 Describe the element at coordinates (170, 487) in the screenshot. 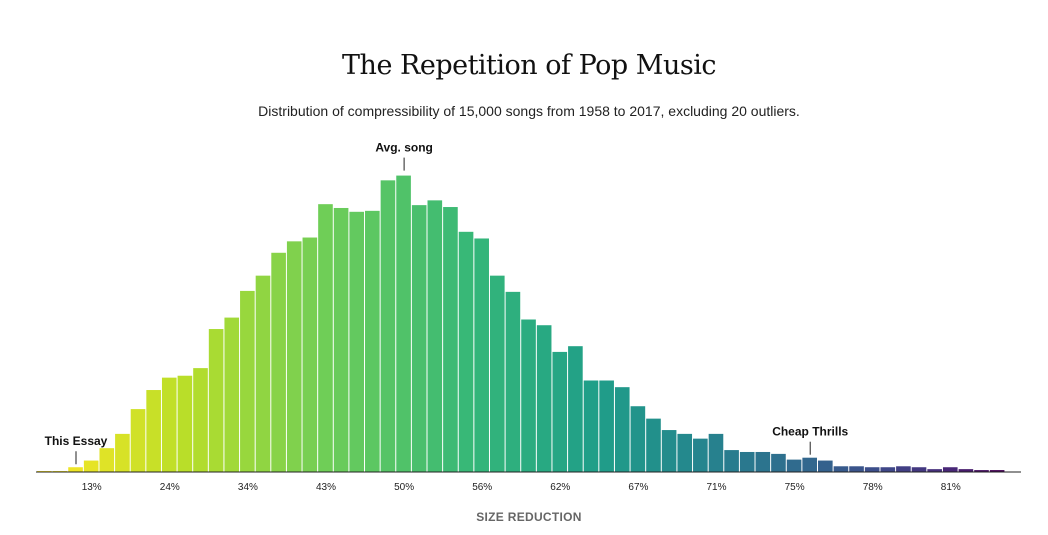

I see `x-tick-label: 24%` at that location.